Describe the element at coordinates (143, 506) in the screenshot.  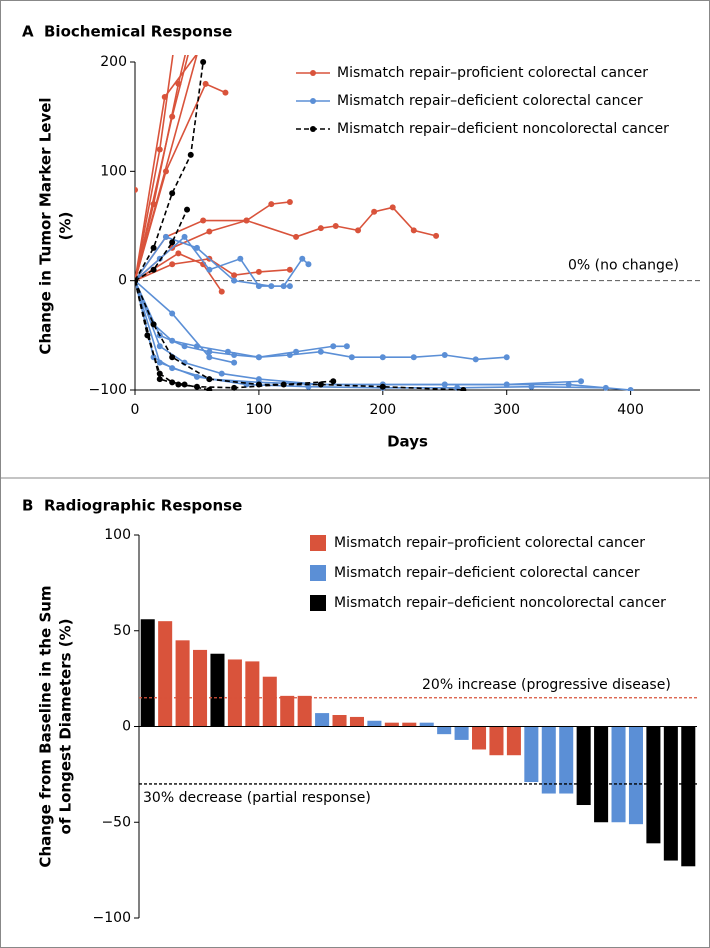
I see `panel-title: Radiographic Response` at that location.